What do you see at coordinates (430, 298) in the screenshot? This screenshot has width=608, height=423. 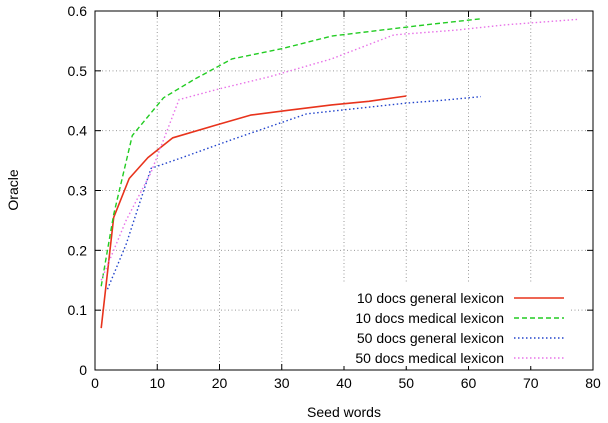 I see `legend-label-1: 10 docs general lexicon` at bounding box center [430, 298].